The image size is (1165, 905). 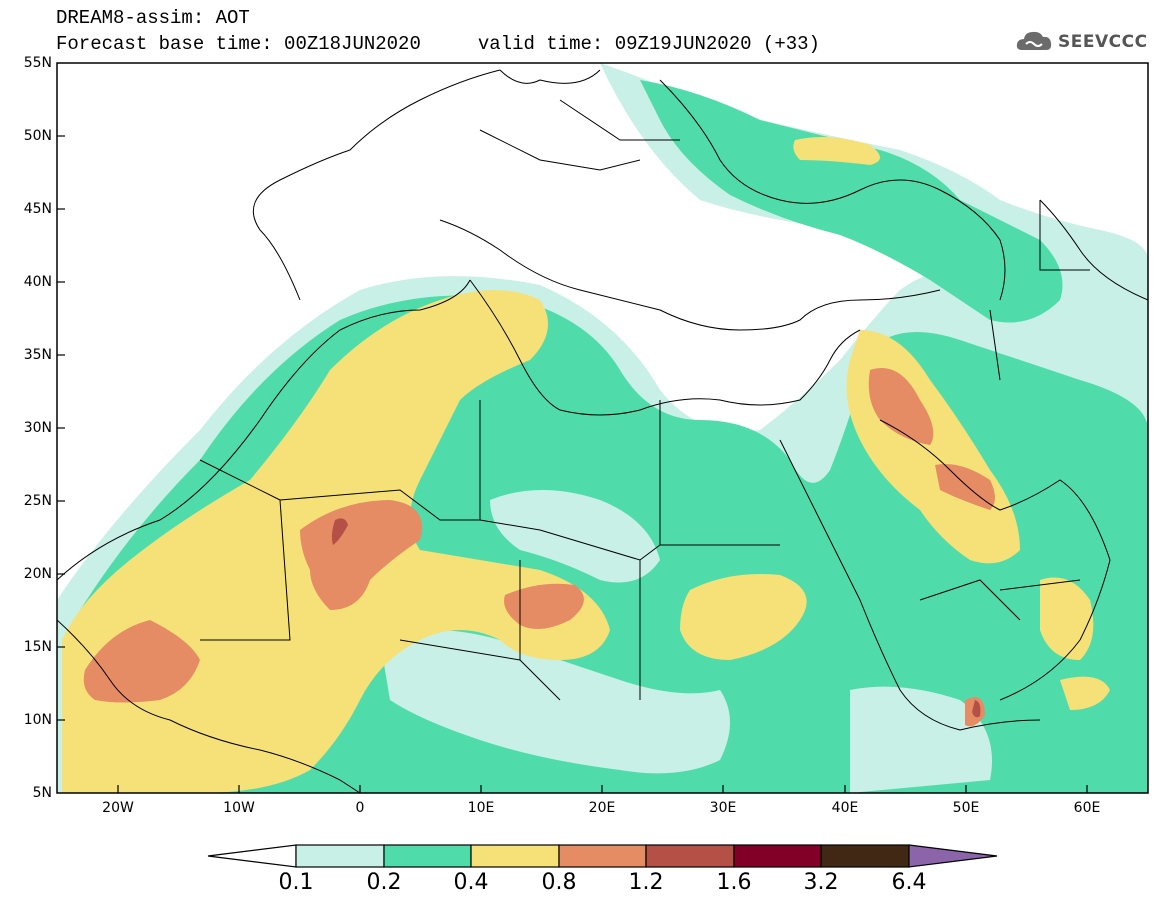 I want to click on lon-label: 10W, so click(x=239, y=808).